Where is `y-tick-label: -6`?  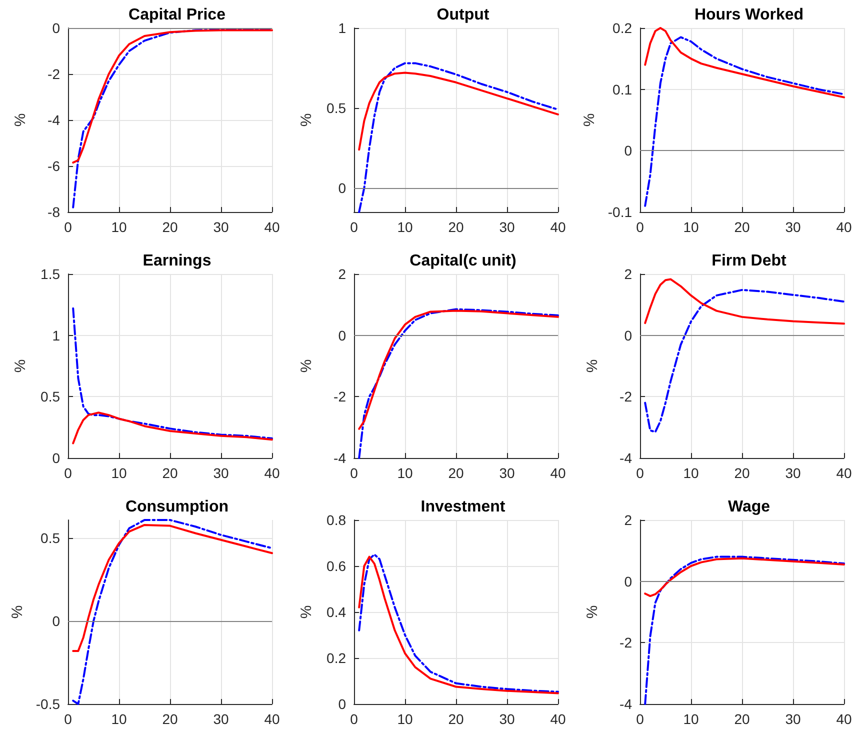
y-tick-label: -6 is located at coordinates (54, 166).